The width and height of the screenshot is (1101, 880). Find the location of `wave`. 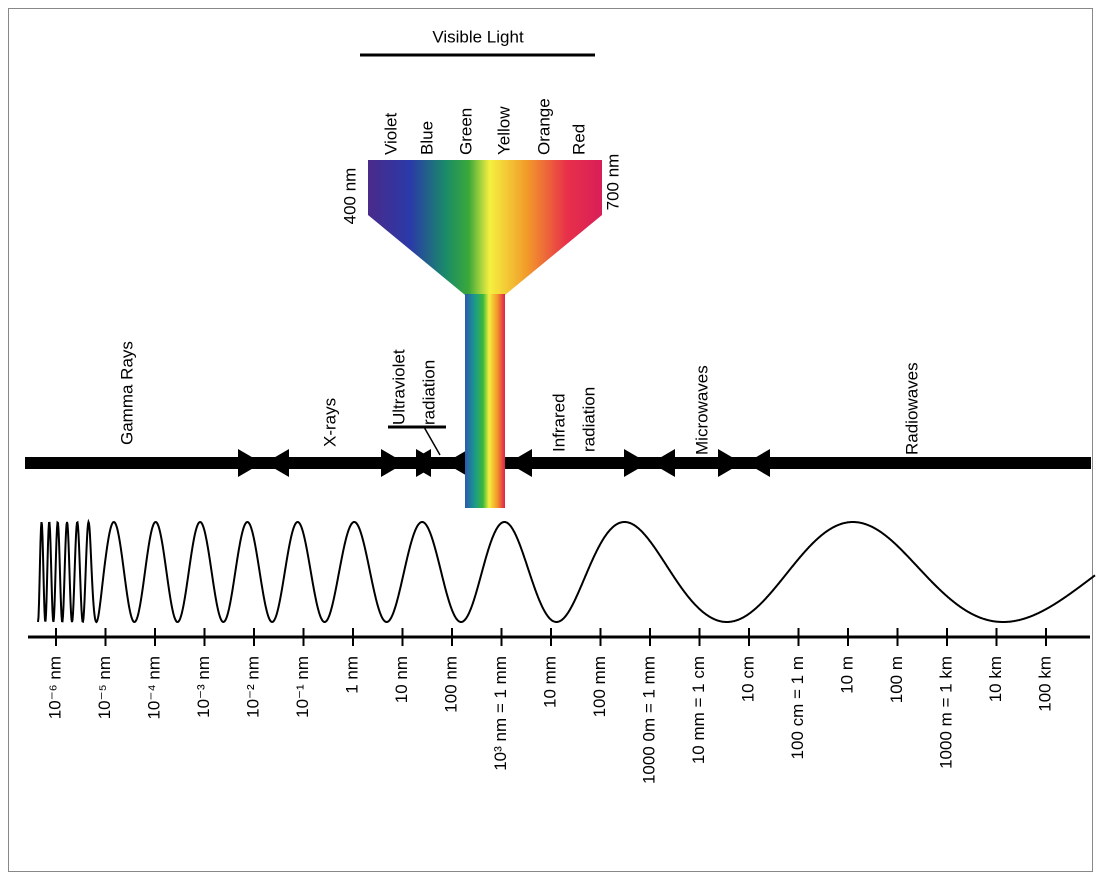

wave is located at coordinates (566, 571).